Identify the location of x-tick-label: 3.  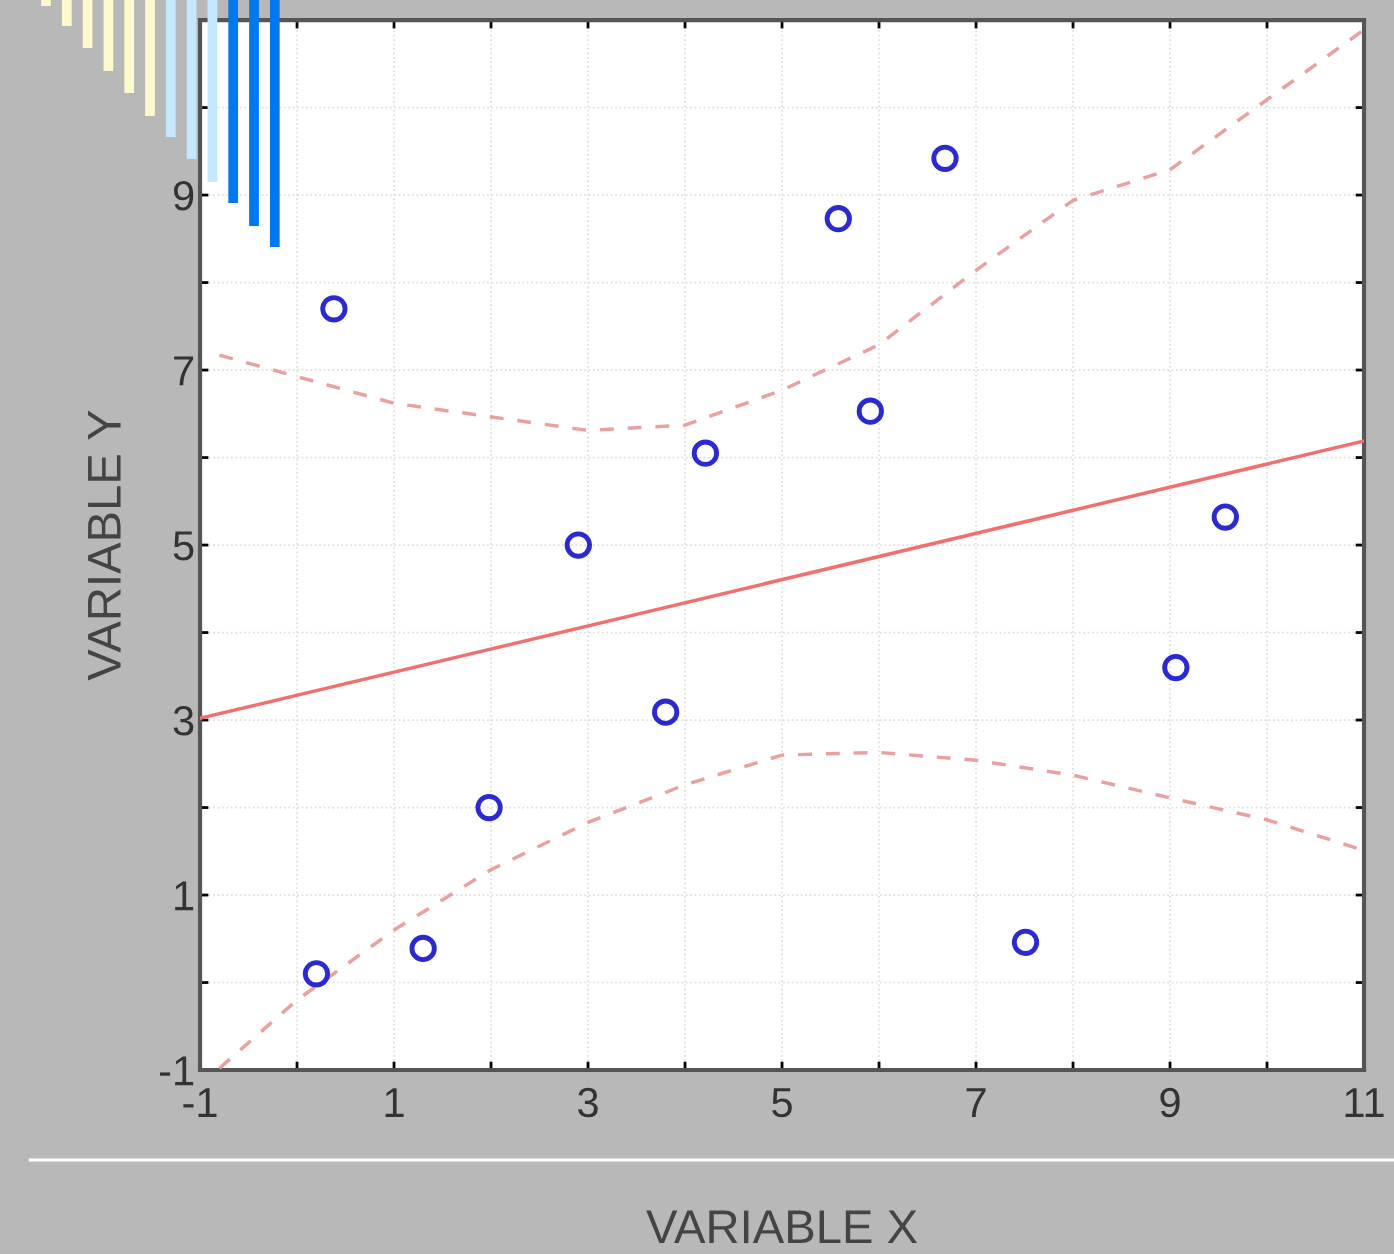
(588, 1102).